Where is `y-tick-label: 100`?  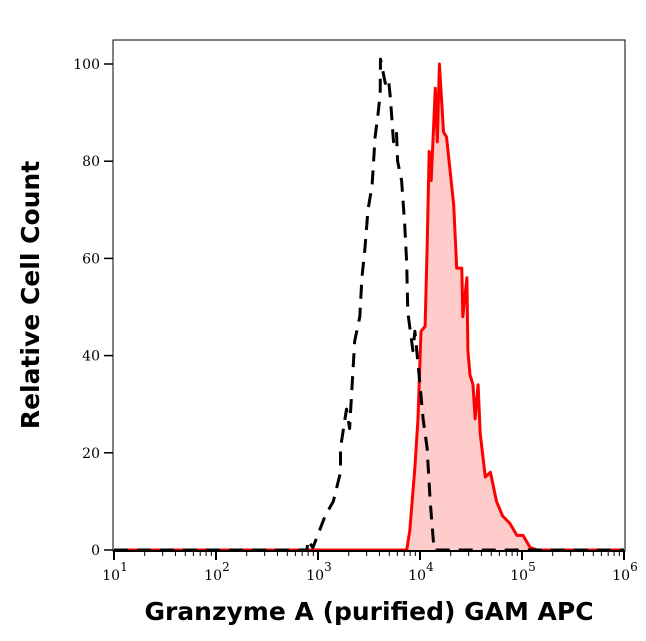
y-tick-label: 100 is located at coordinates (86, 65).